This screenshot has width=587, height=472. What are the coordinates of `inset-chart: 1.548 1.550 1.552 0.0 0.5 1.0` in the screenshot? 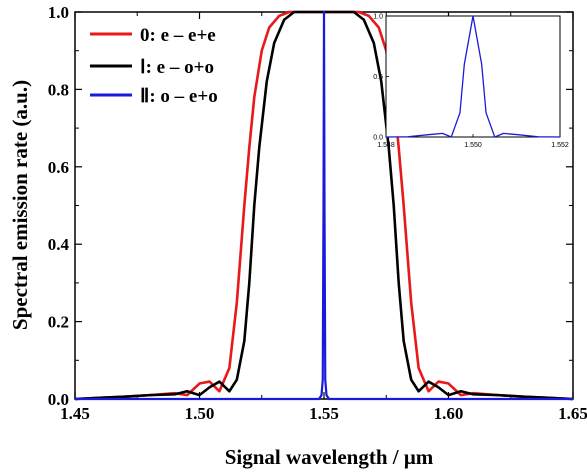 It's located at (471, 82).